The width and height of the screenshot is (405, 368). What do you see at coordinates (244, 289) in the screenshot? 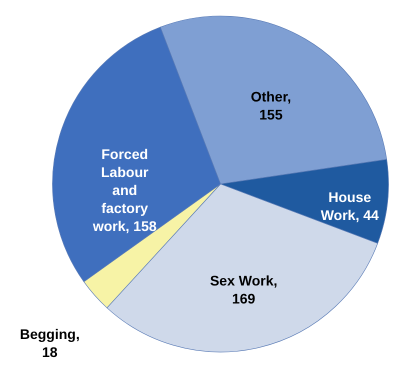
I see `slice-label: Sex Work, 169` at bounding box center [244, 289].